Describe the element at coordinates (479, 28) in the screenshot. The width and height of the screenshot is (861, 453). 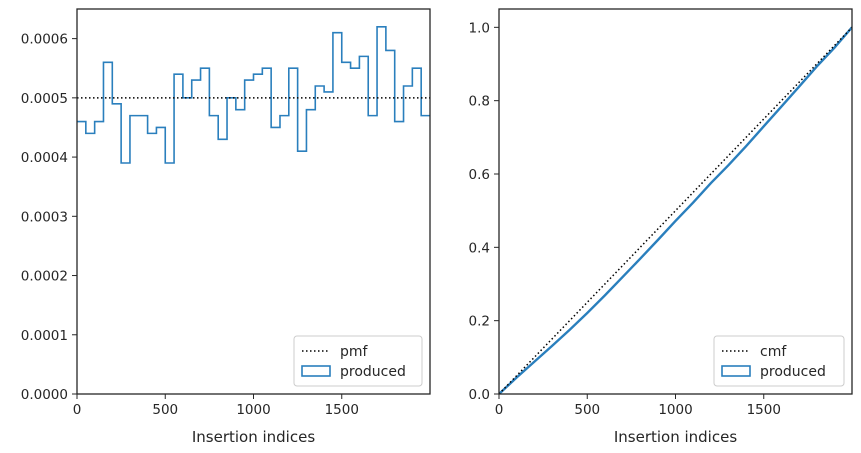
I see `y-tick-label: 1.0` at that location.